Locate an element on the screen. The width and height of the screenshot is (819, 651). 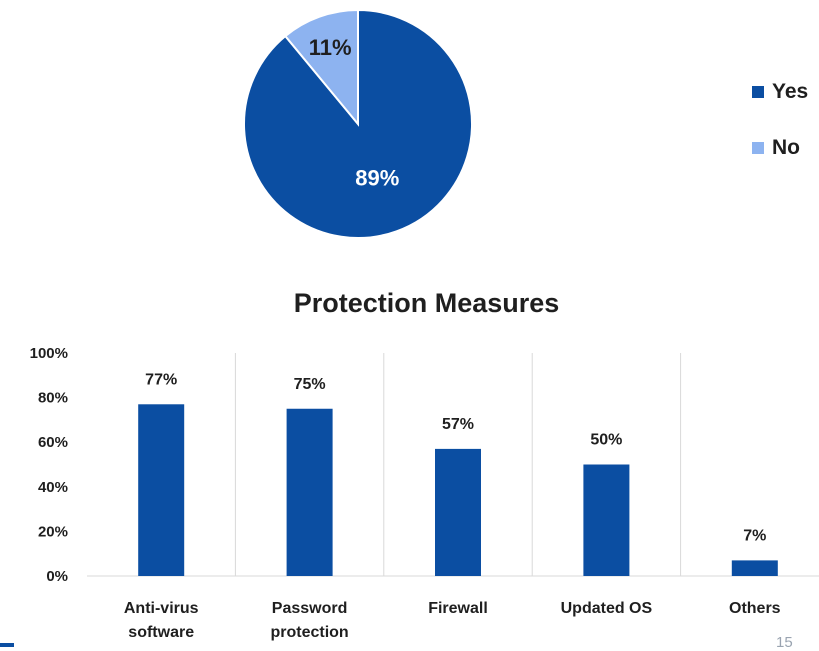
legend-item-yes: Yes is located at coordinates (780, 92).